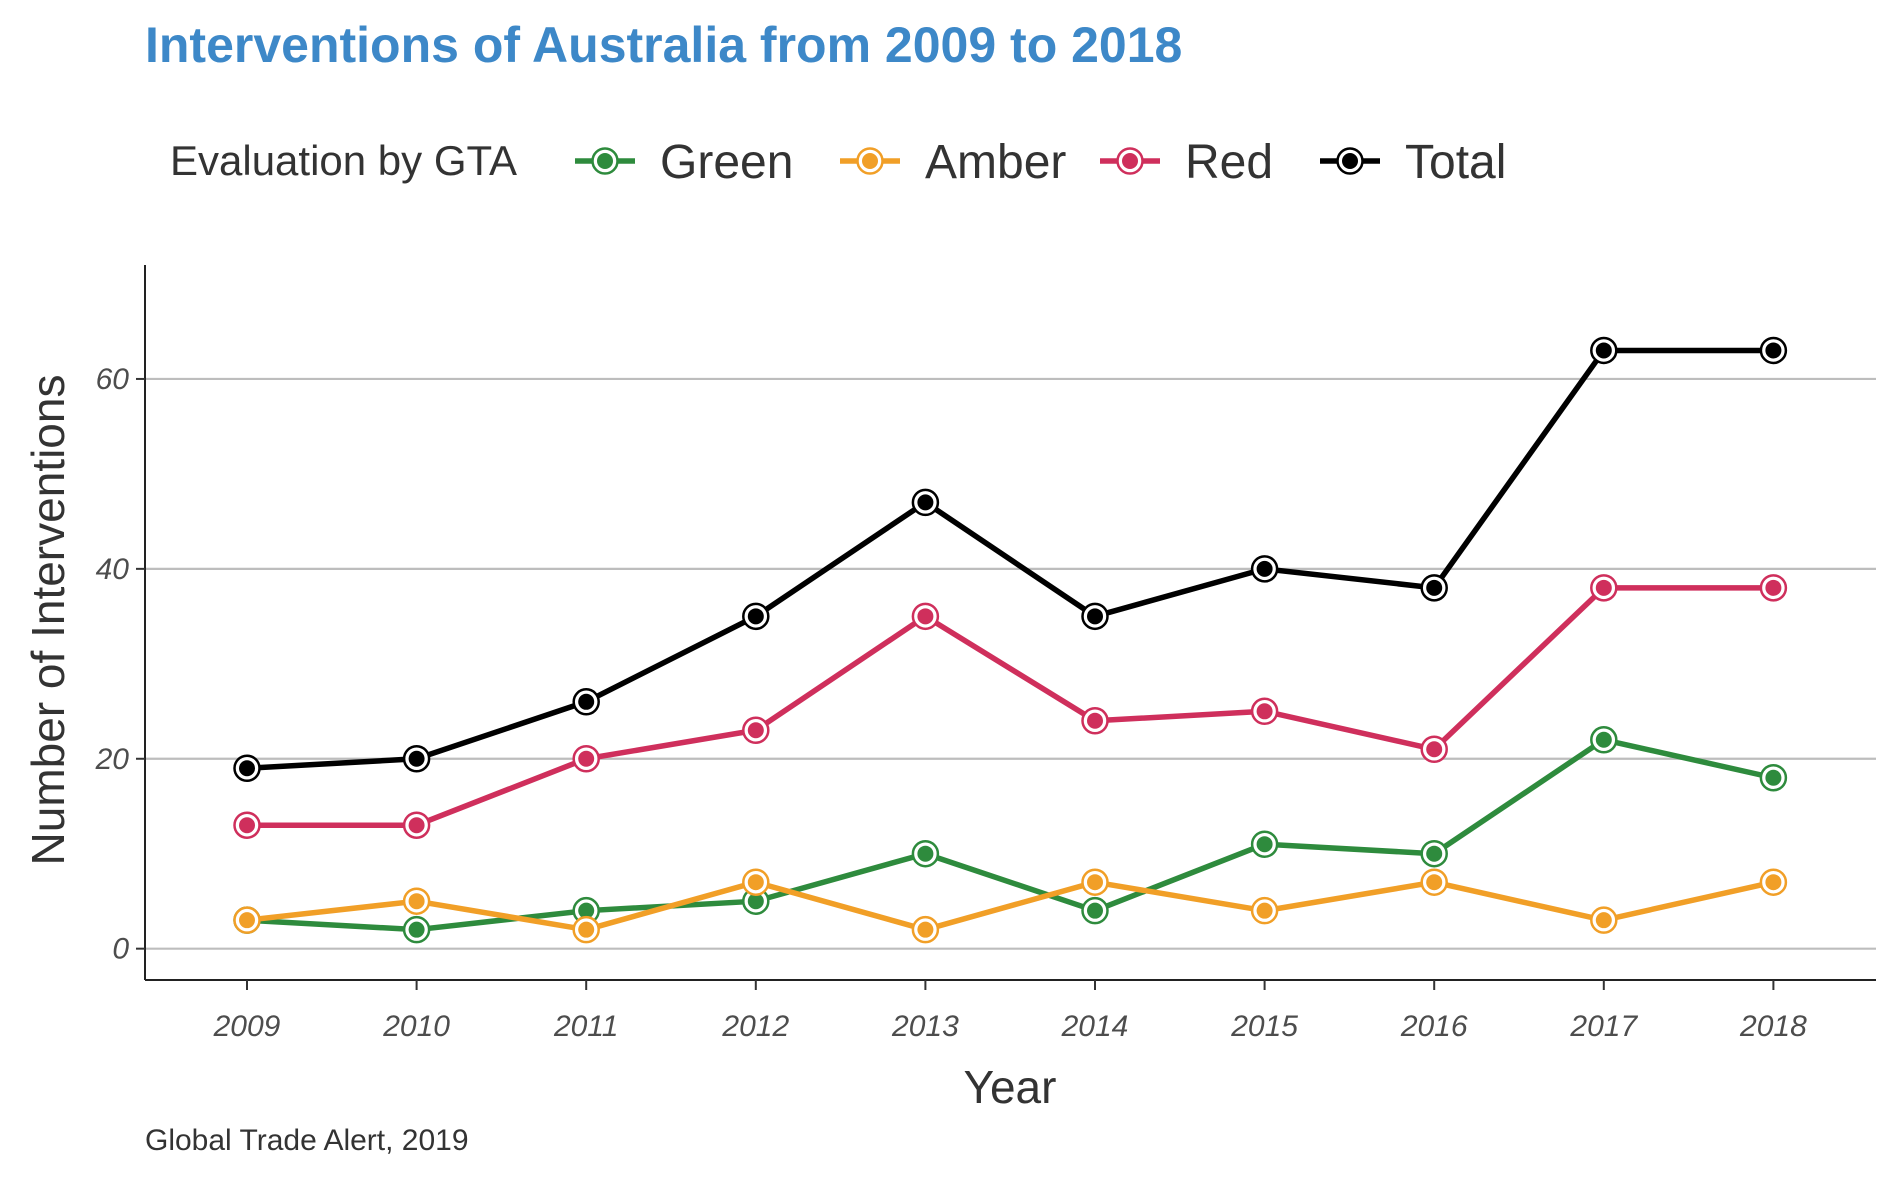  Describe the element at coordinates (838, 162) in the screenshot. I see `legend: Evaluation by GTA Green Amber Red Total` at that location.